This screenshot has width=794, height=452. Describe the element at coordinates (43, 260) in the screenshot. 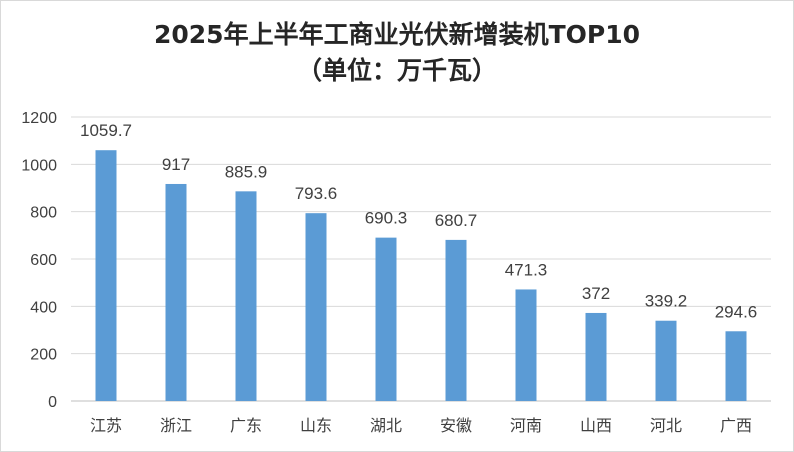

I see `y-tick-label: 600` at that location.